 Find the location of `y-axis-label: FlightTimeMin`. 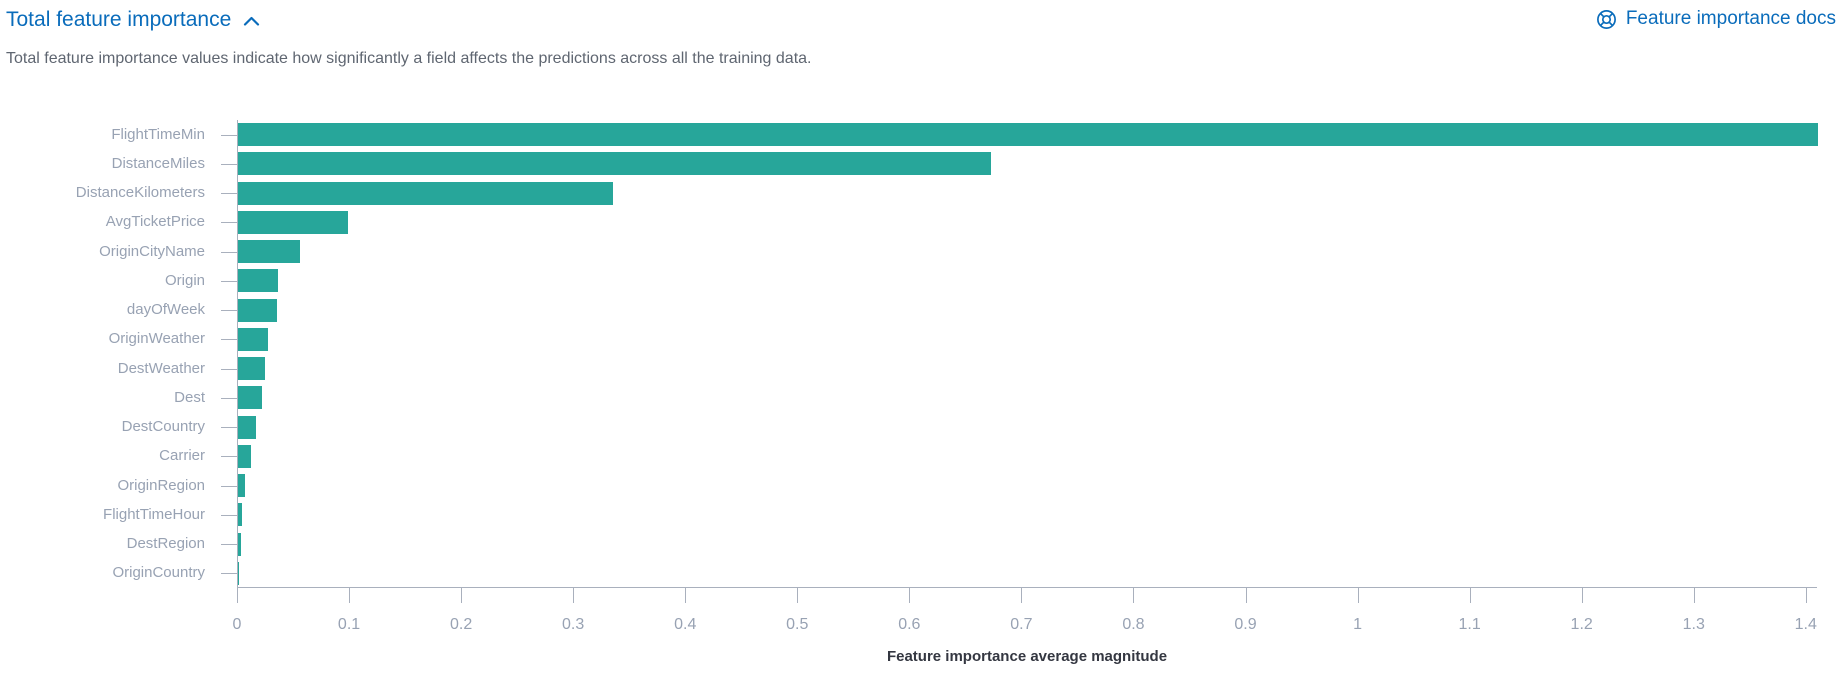

y-axis-label: FlightTimeMin is located at coordinates (158, 134).